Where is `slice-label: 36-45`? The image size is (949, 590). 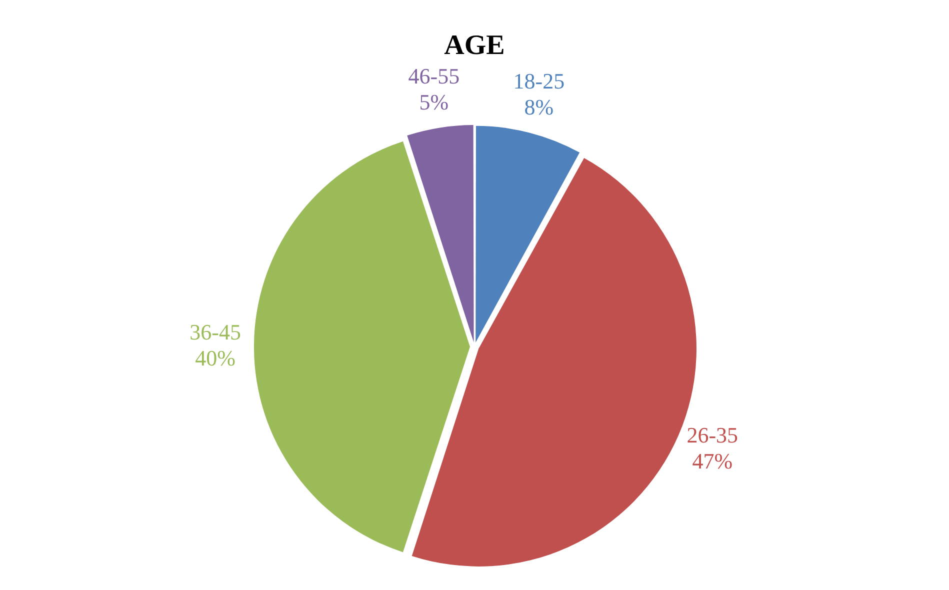
slice-label: 36-45 is located at coordinates (215, 332).